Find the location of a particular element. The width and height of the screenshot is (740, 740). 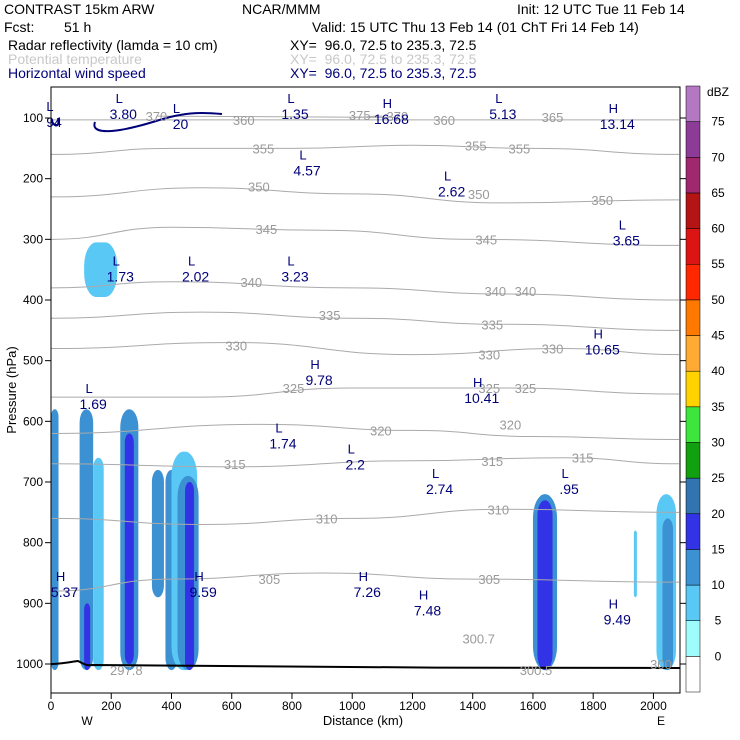

wind-extremum-value: 1.73 is located at coordinates (120, 277).